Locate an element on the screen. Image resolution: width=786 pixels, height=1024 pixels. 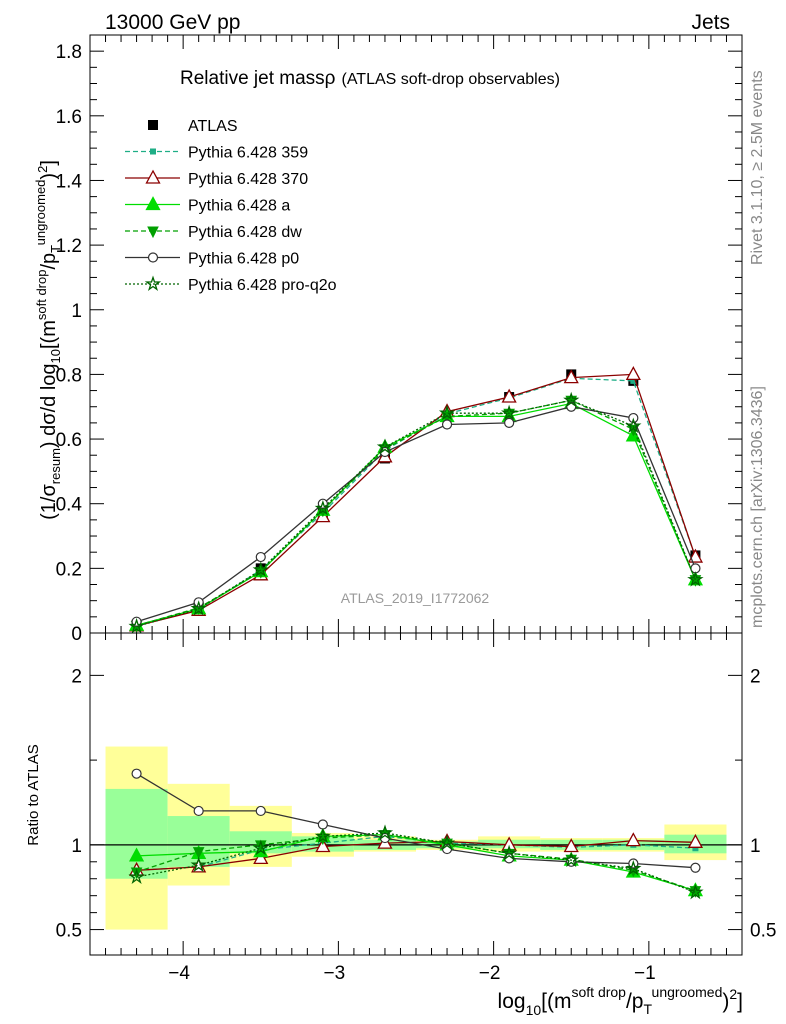
ratio-series-pythia-6-428-p0 is located at coordinates (416, 820).